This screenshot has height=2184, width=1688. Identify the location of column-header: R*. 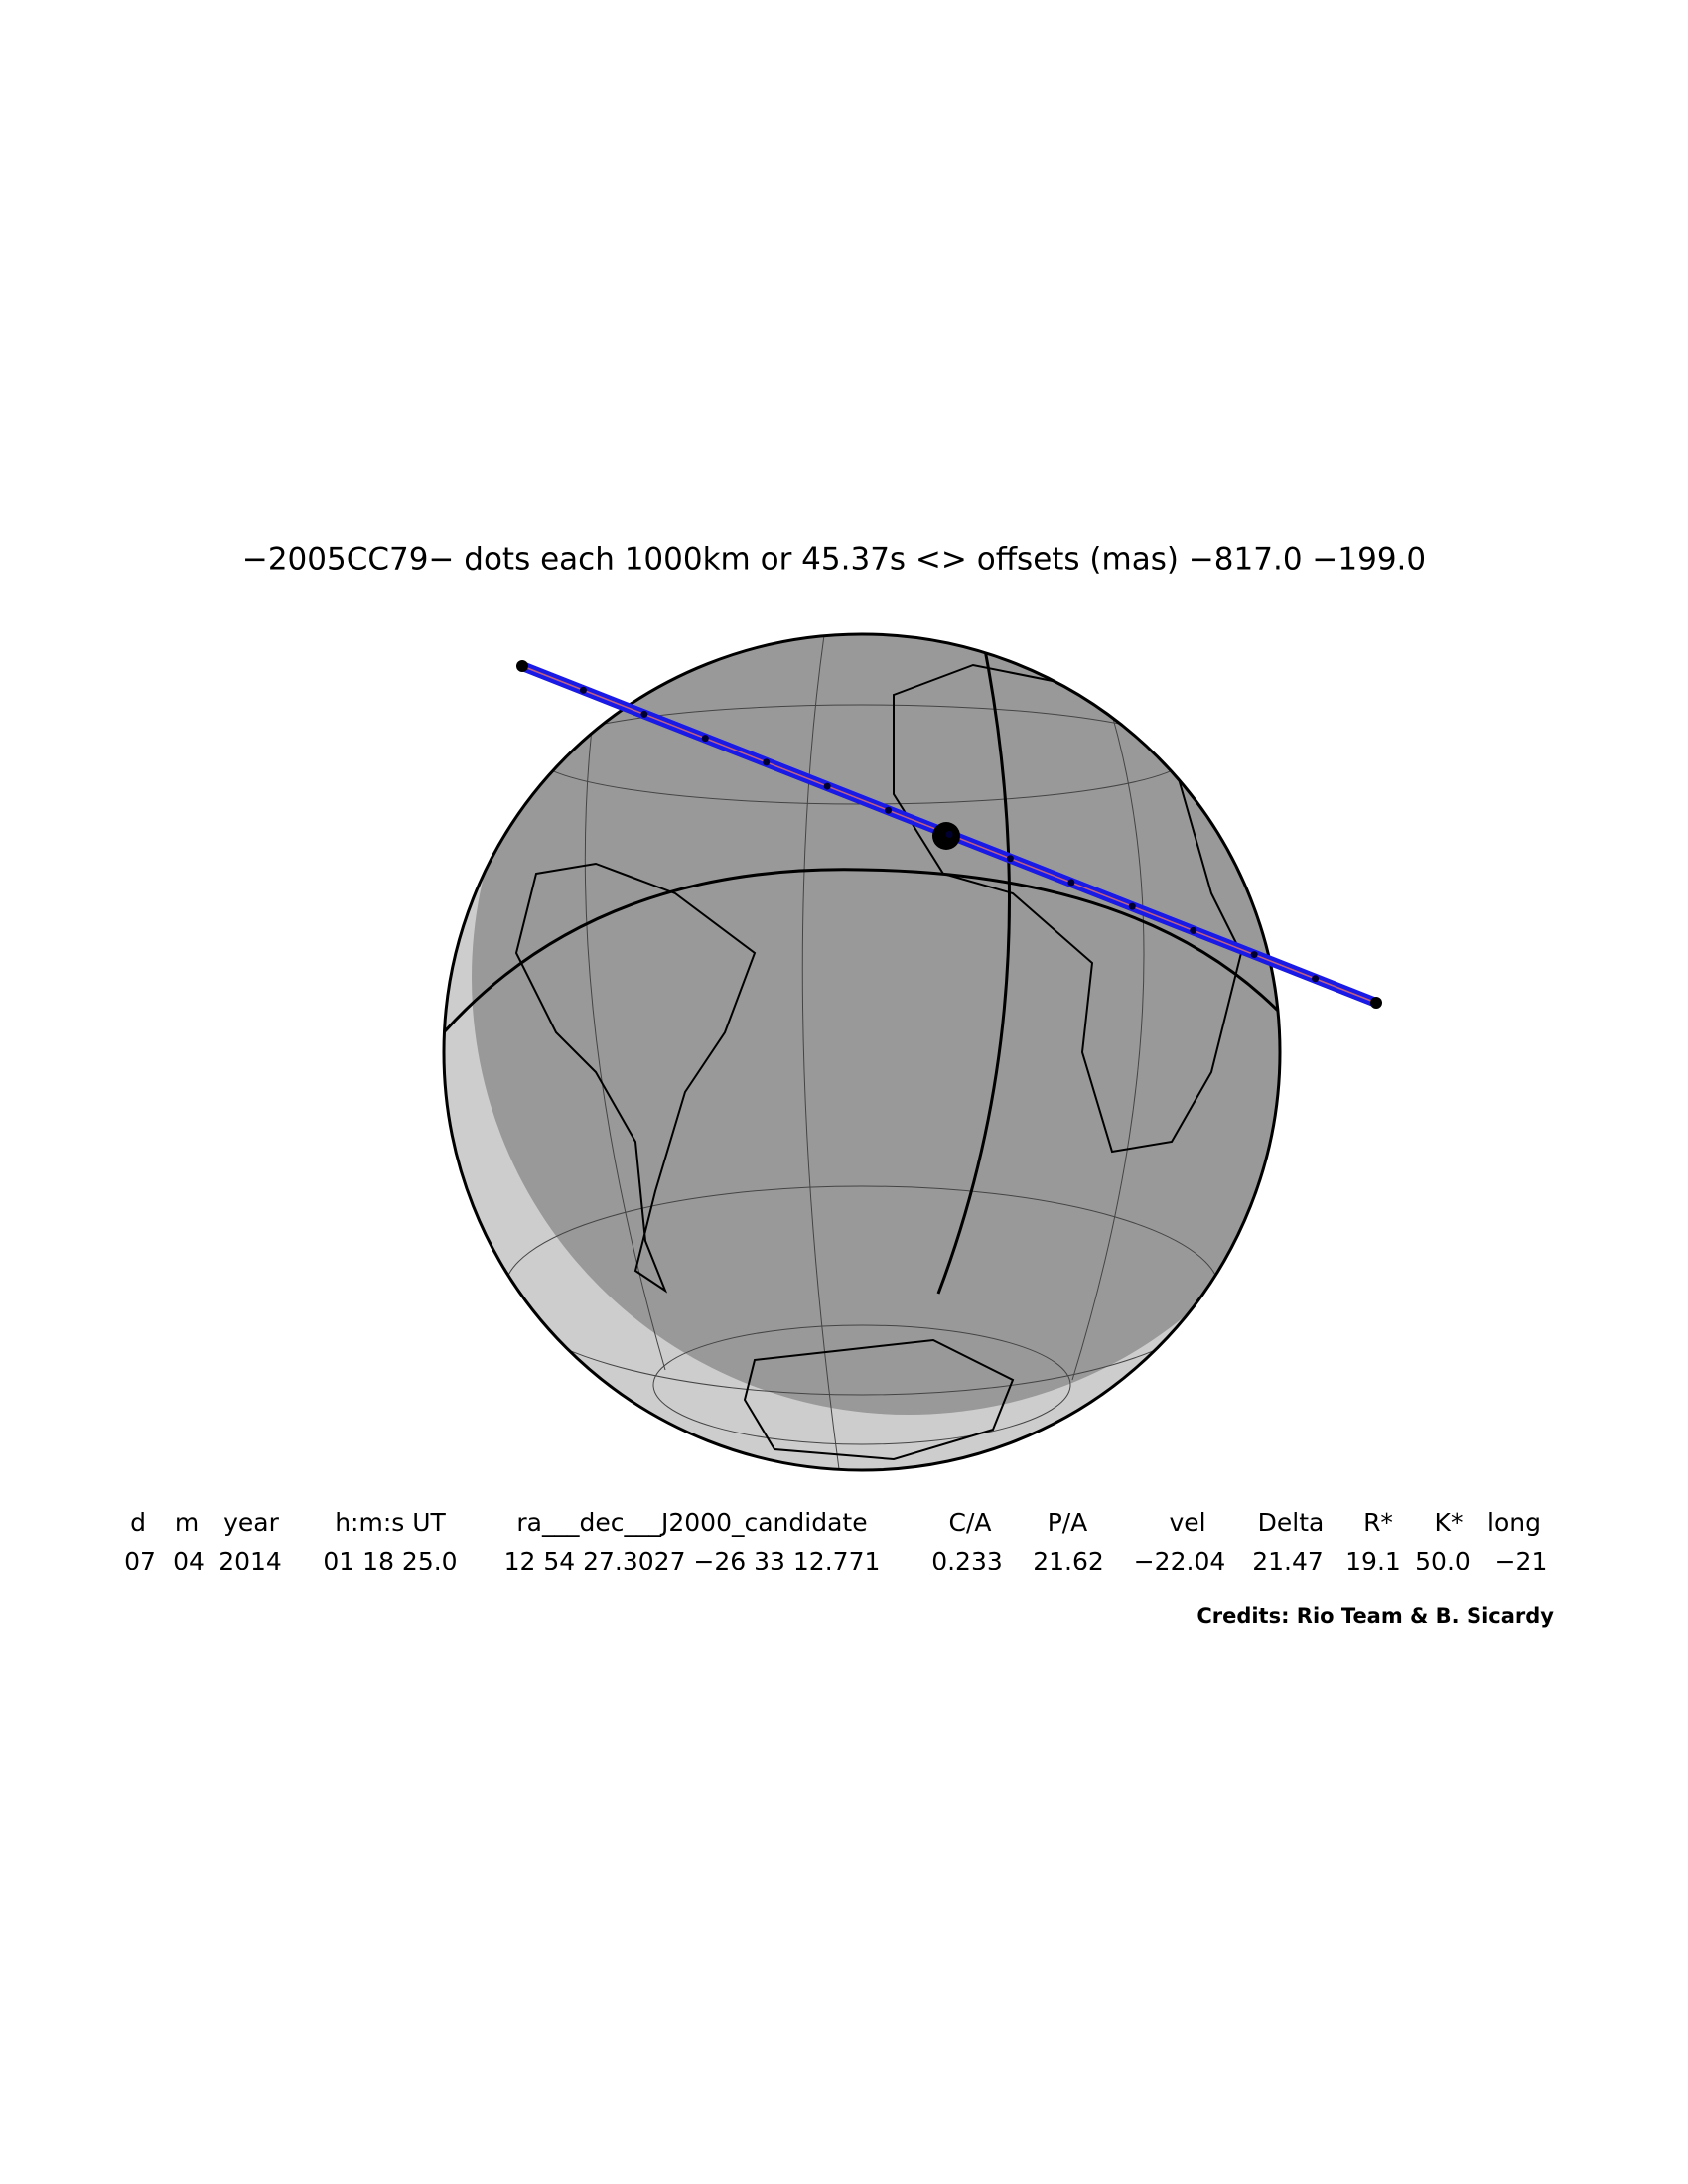
(1378, 1522).